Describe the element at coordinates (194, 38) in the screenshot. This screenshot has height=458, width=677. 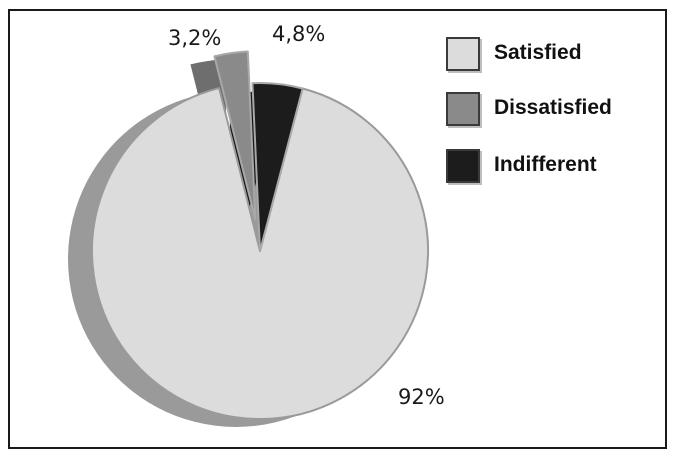
I see `pie-label-dissatisfied: 3,2%` at that location.